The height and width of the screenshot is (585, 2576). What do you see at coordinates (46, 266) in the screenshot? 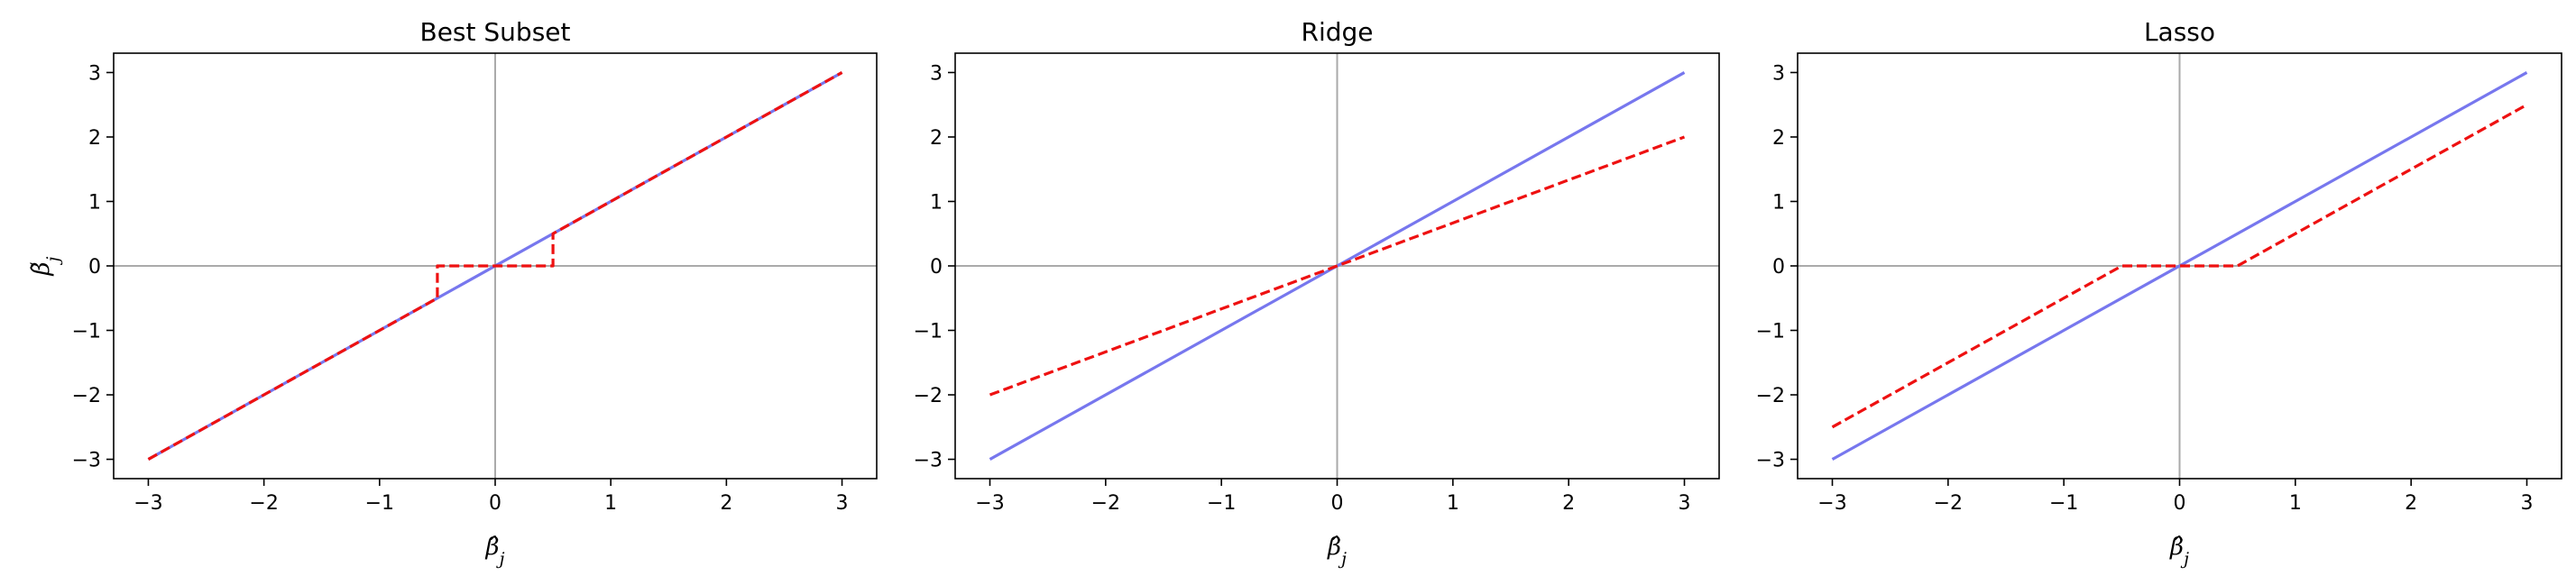
I see `y-axis-label: β̃j` at bounding box center [46, 266].